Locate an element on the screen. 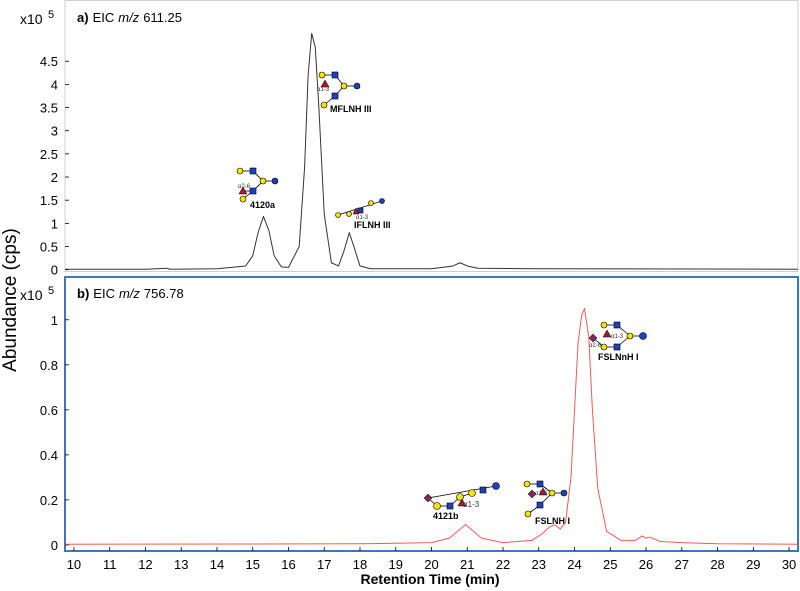 Image resolution: width=800 pixels, height=591 pixels. y-tick-label: 0.8 is located at coordinates (49, 365).